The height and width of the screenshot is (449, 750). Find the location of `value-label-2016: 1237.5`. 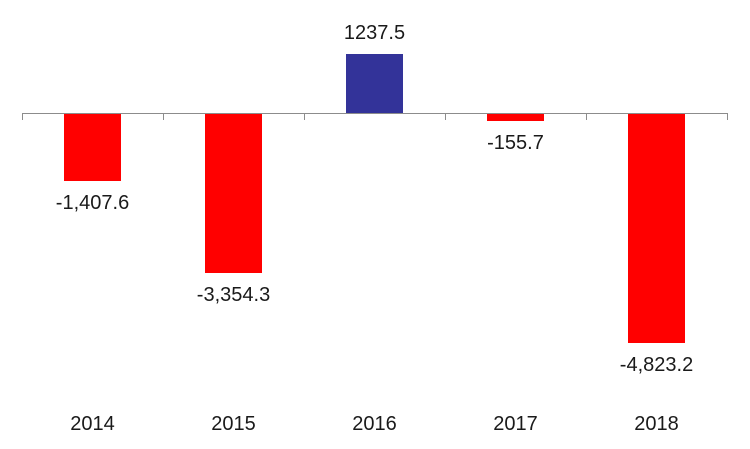

value-label-2016: 1237.5 is located at coordinates (374, 33).